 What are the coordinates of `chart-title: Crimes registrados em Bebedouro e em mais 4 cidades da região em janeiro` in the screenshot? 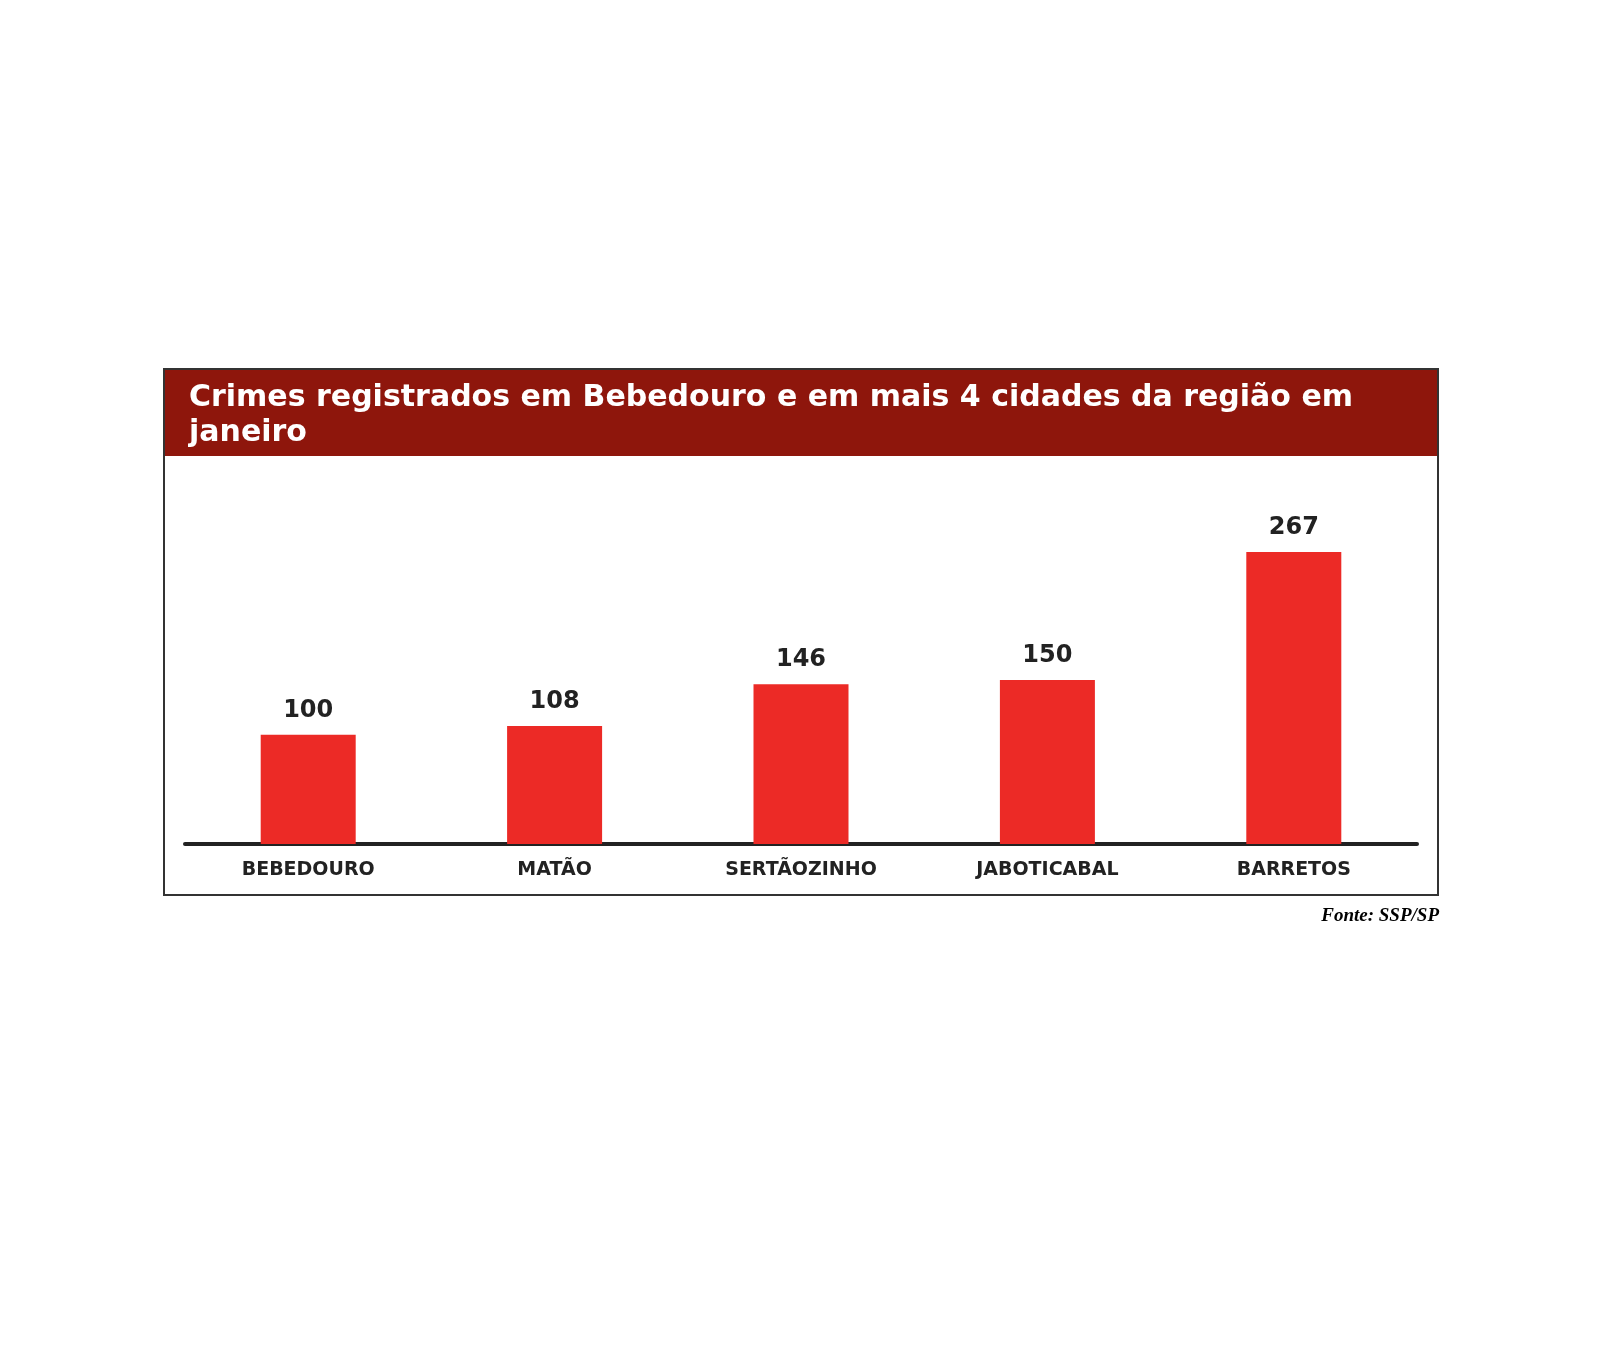 It's located at (801, 413).